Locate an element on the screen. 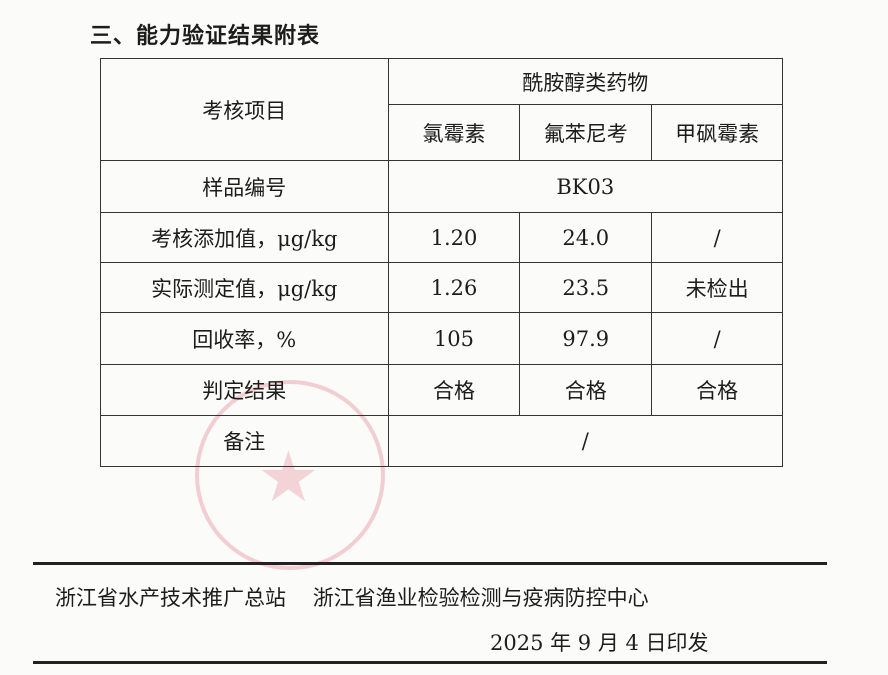  cell: 23.5 is located at coordinates (586, 287).